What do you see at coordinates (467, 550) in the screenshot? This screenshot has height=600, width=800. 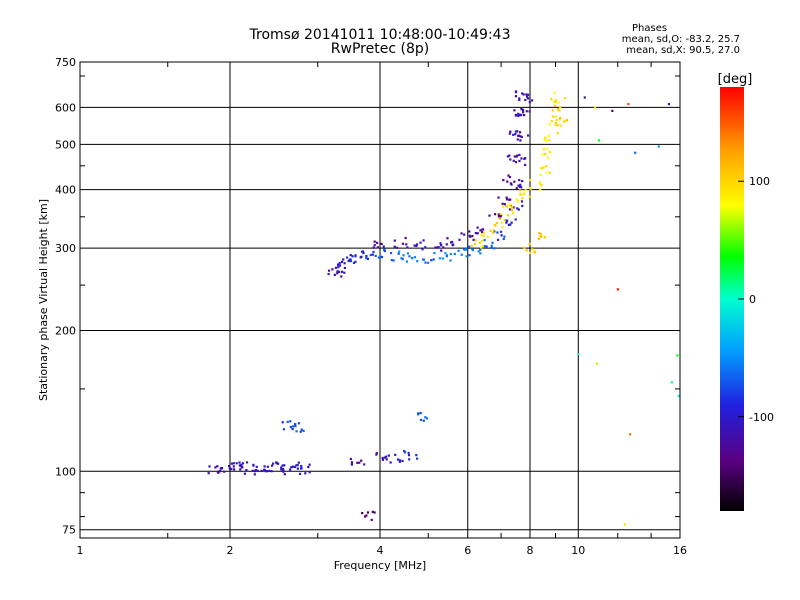 I see `x-tick-label: 6` at bounding box center [467, 550].